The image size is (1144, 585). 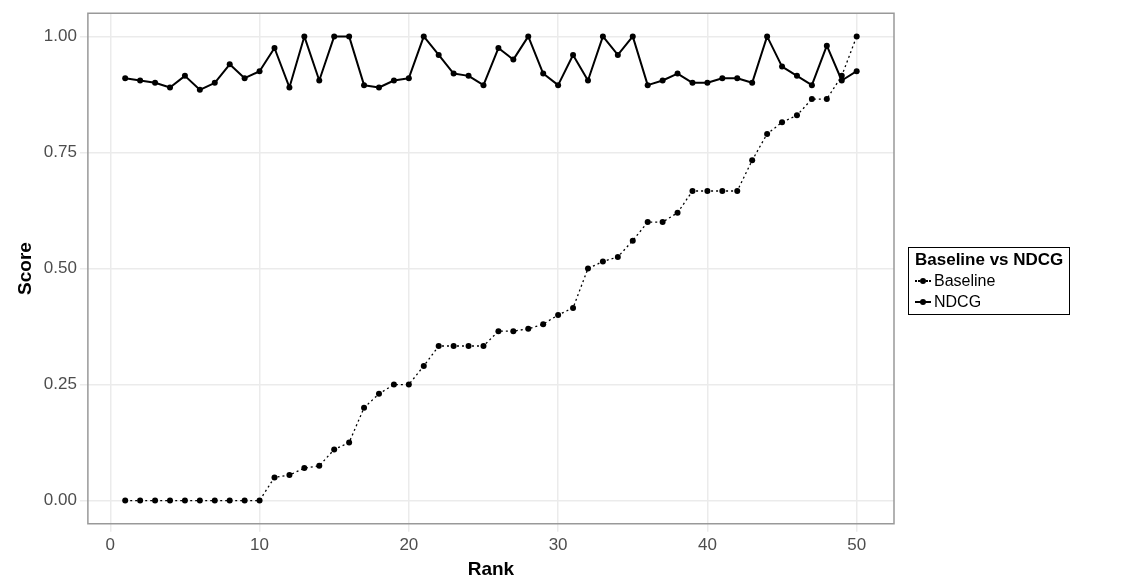 What do you see at coordinates (60, 36) in the screenshot?
I see `y-tick-label: 1.00` at bounding box center [60, 36].